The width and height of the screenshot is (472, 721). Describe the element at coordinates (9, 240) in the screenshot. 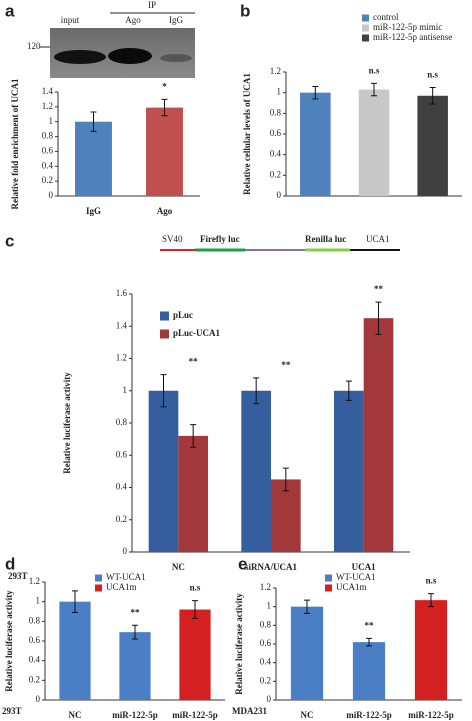

I see `panel-letter: c` at that location.